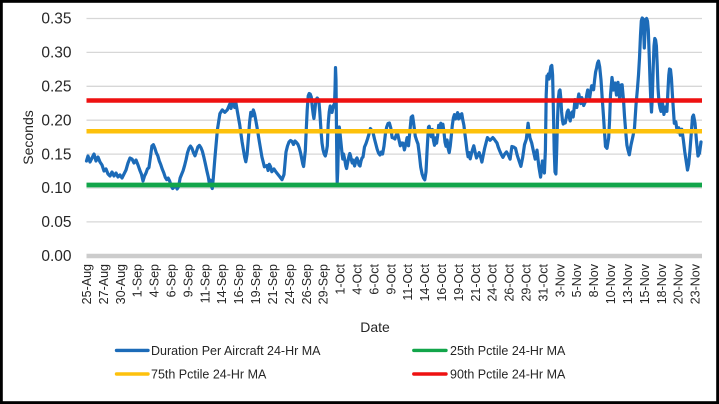 The image size is (719, 404). Describe the element at coordinates (56, 87) in the screenshot. I see `svg-text: 0.25` at that location.